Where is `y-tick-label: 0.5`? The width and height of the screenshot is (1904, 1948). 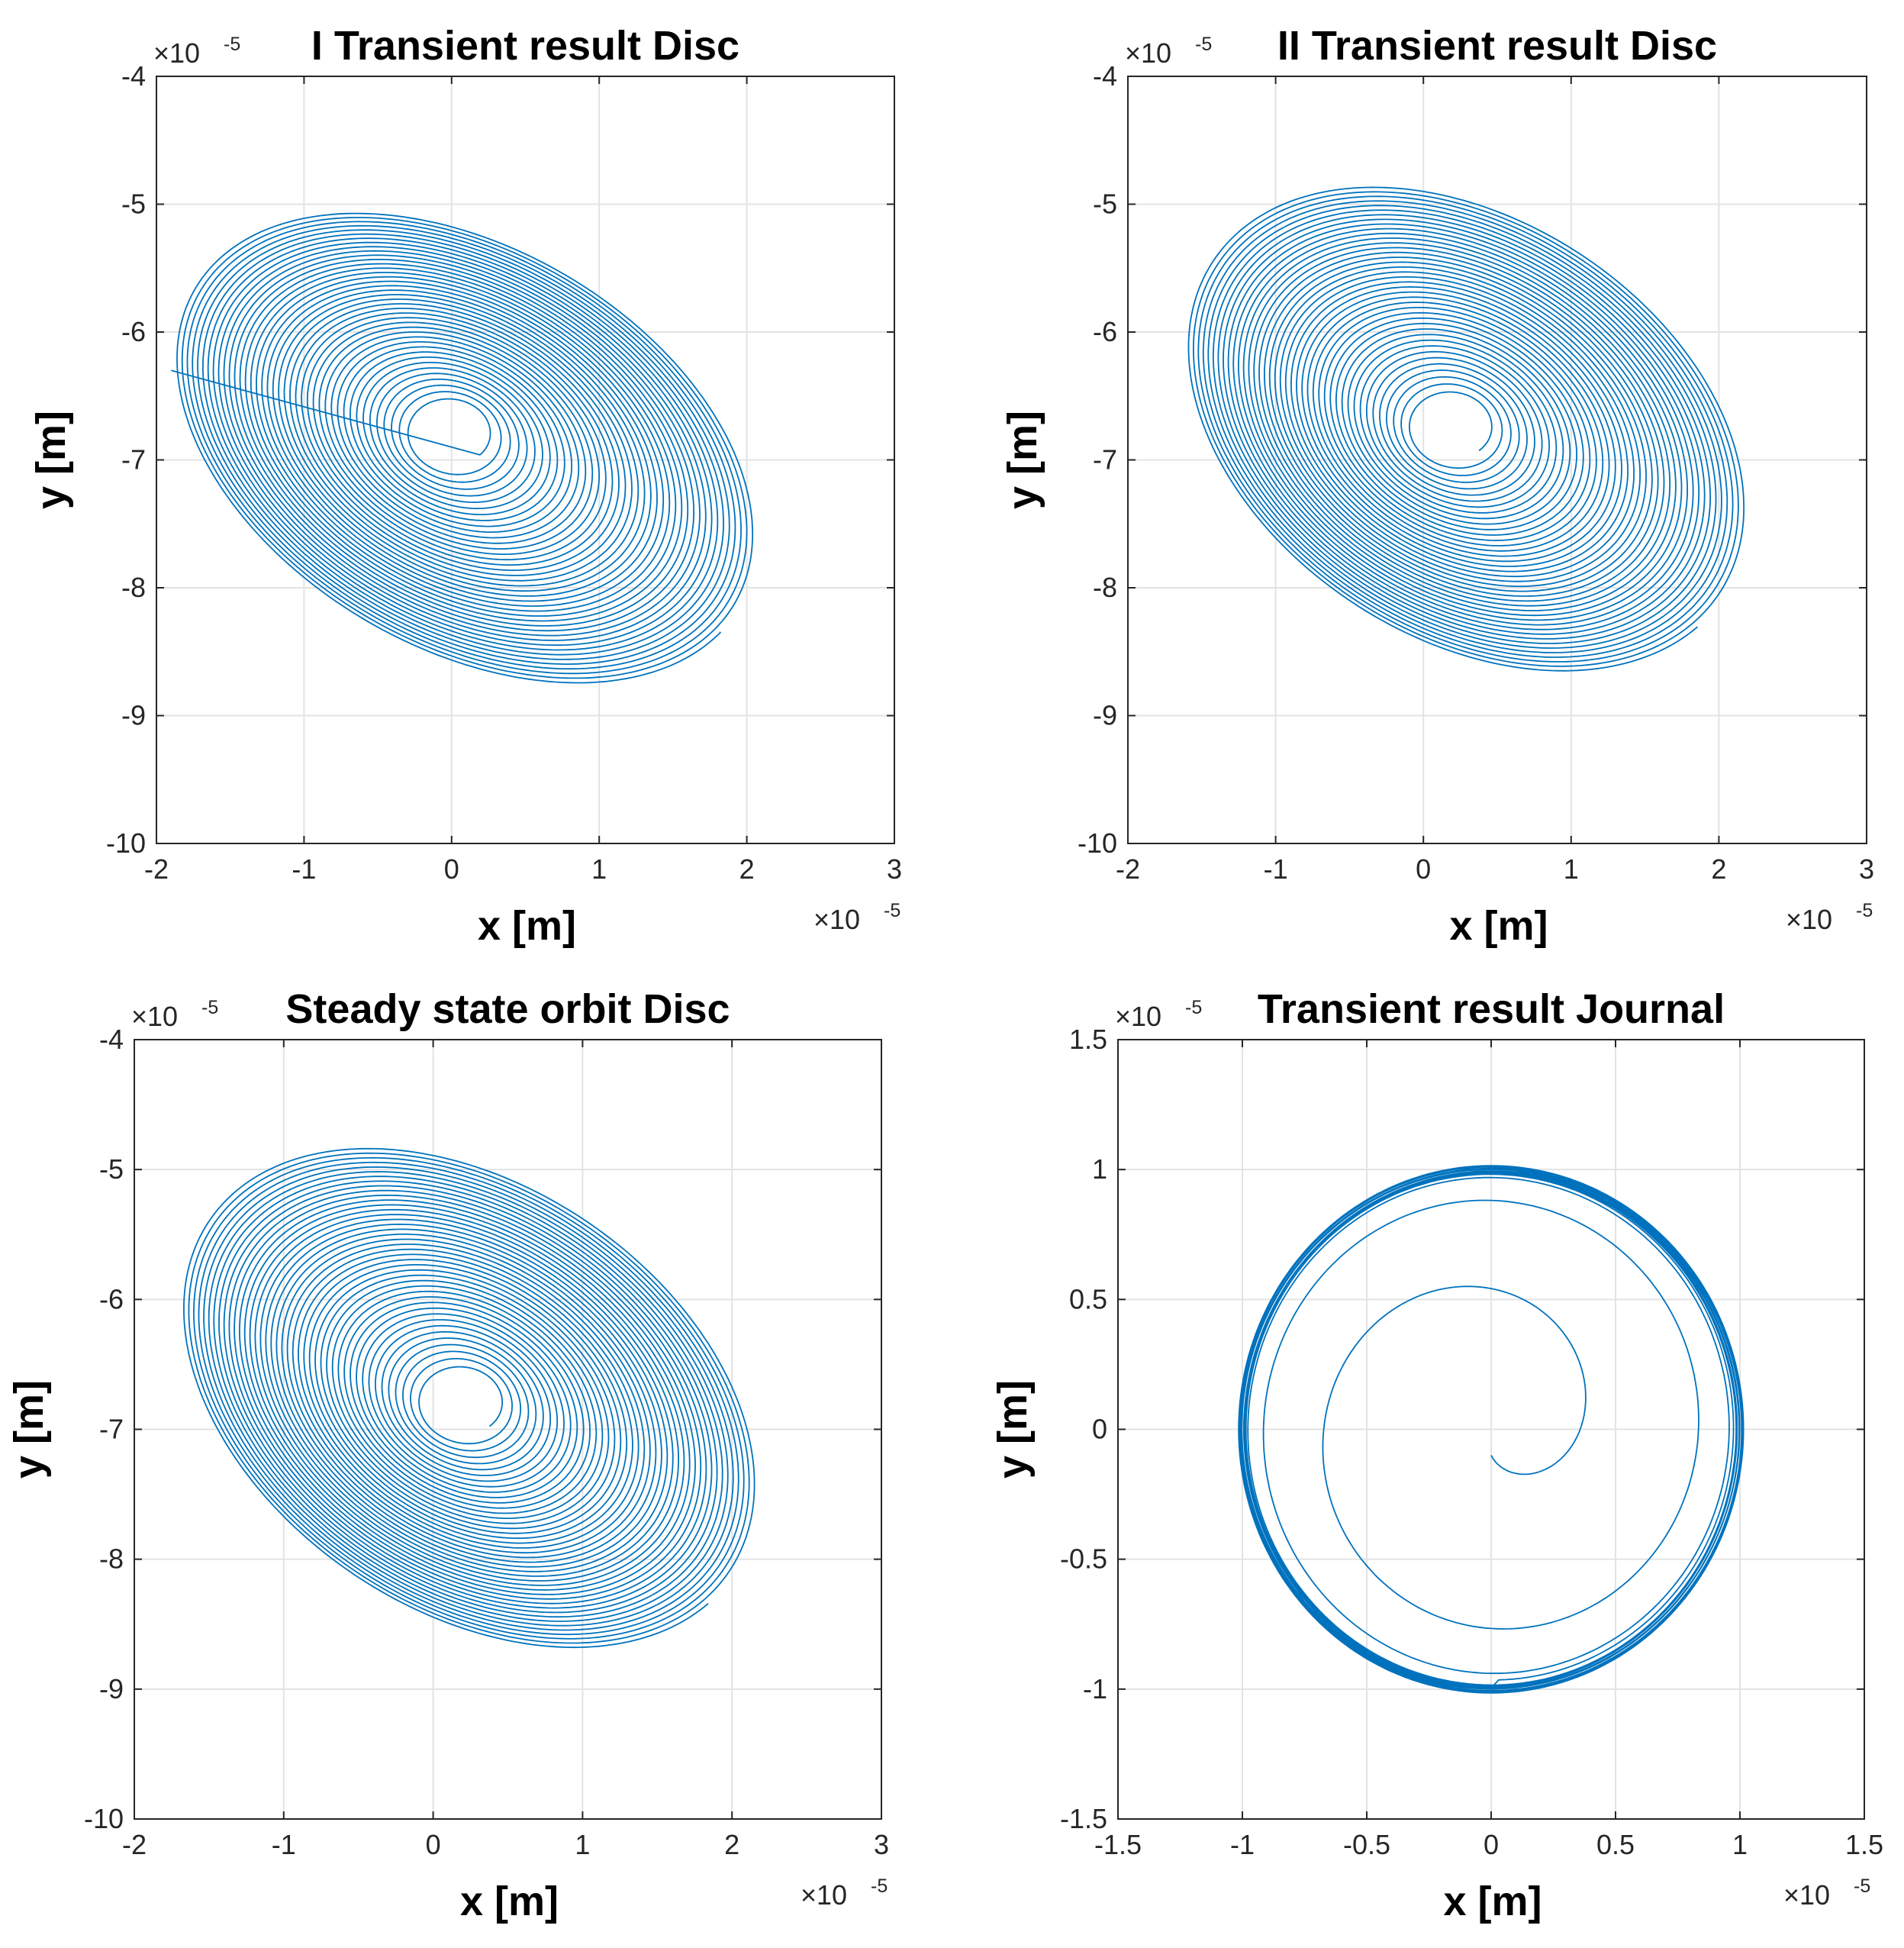 y-tick-label: 0.5 is located at coordinates (1088, 1298).